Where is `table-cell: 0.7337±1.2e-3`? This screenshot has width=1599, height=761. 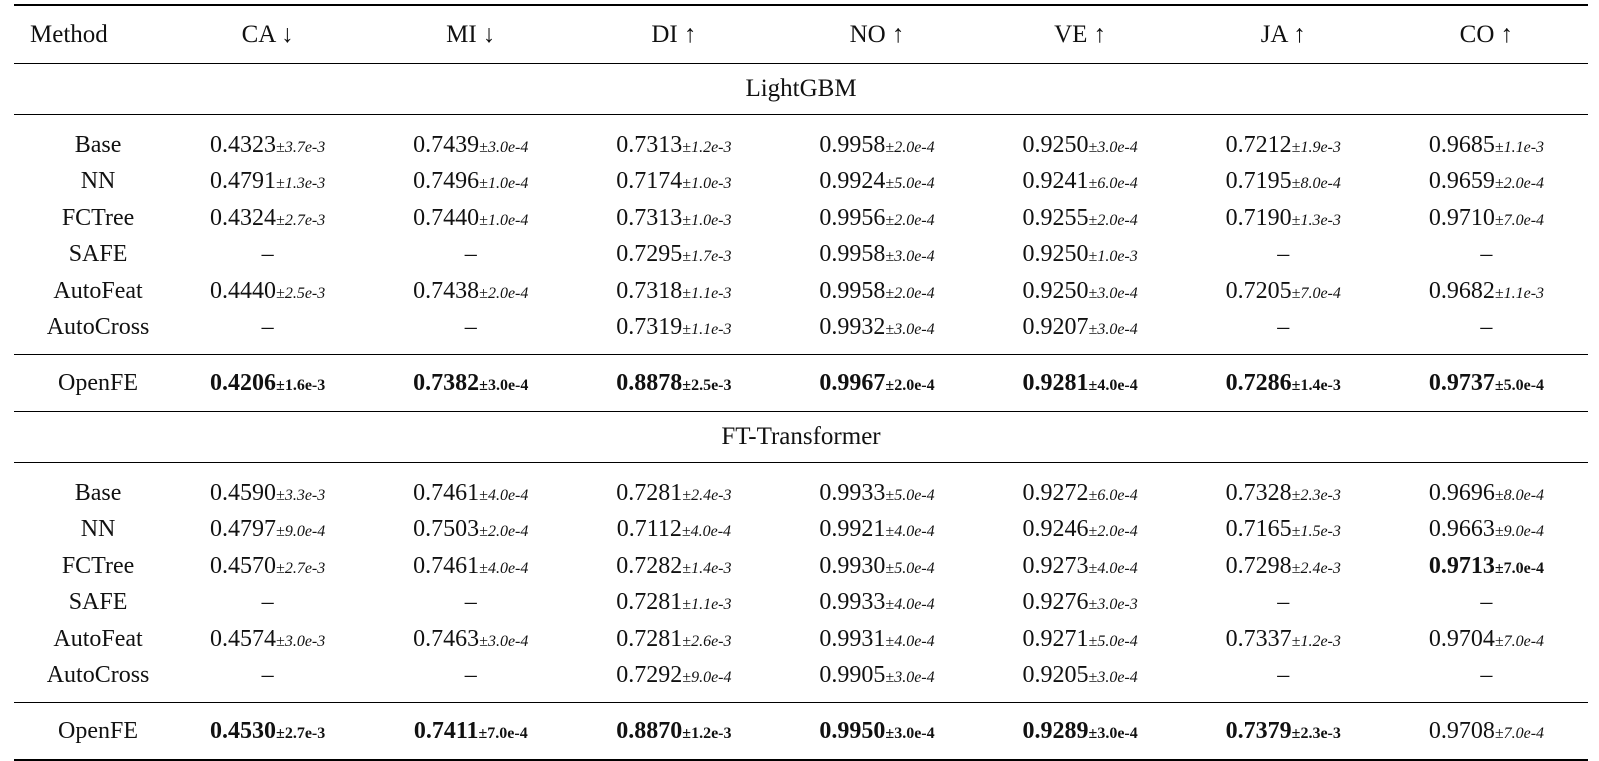
table-cell: 0.7337±1.2e-3 is located at coordinates (1283, 639).